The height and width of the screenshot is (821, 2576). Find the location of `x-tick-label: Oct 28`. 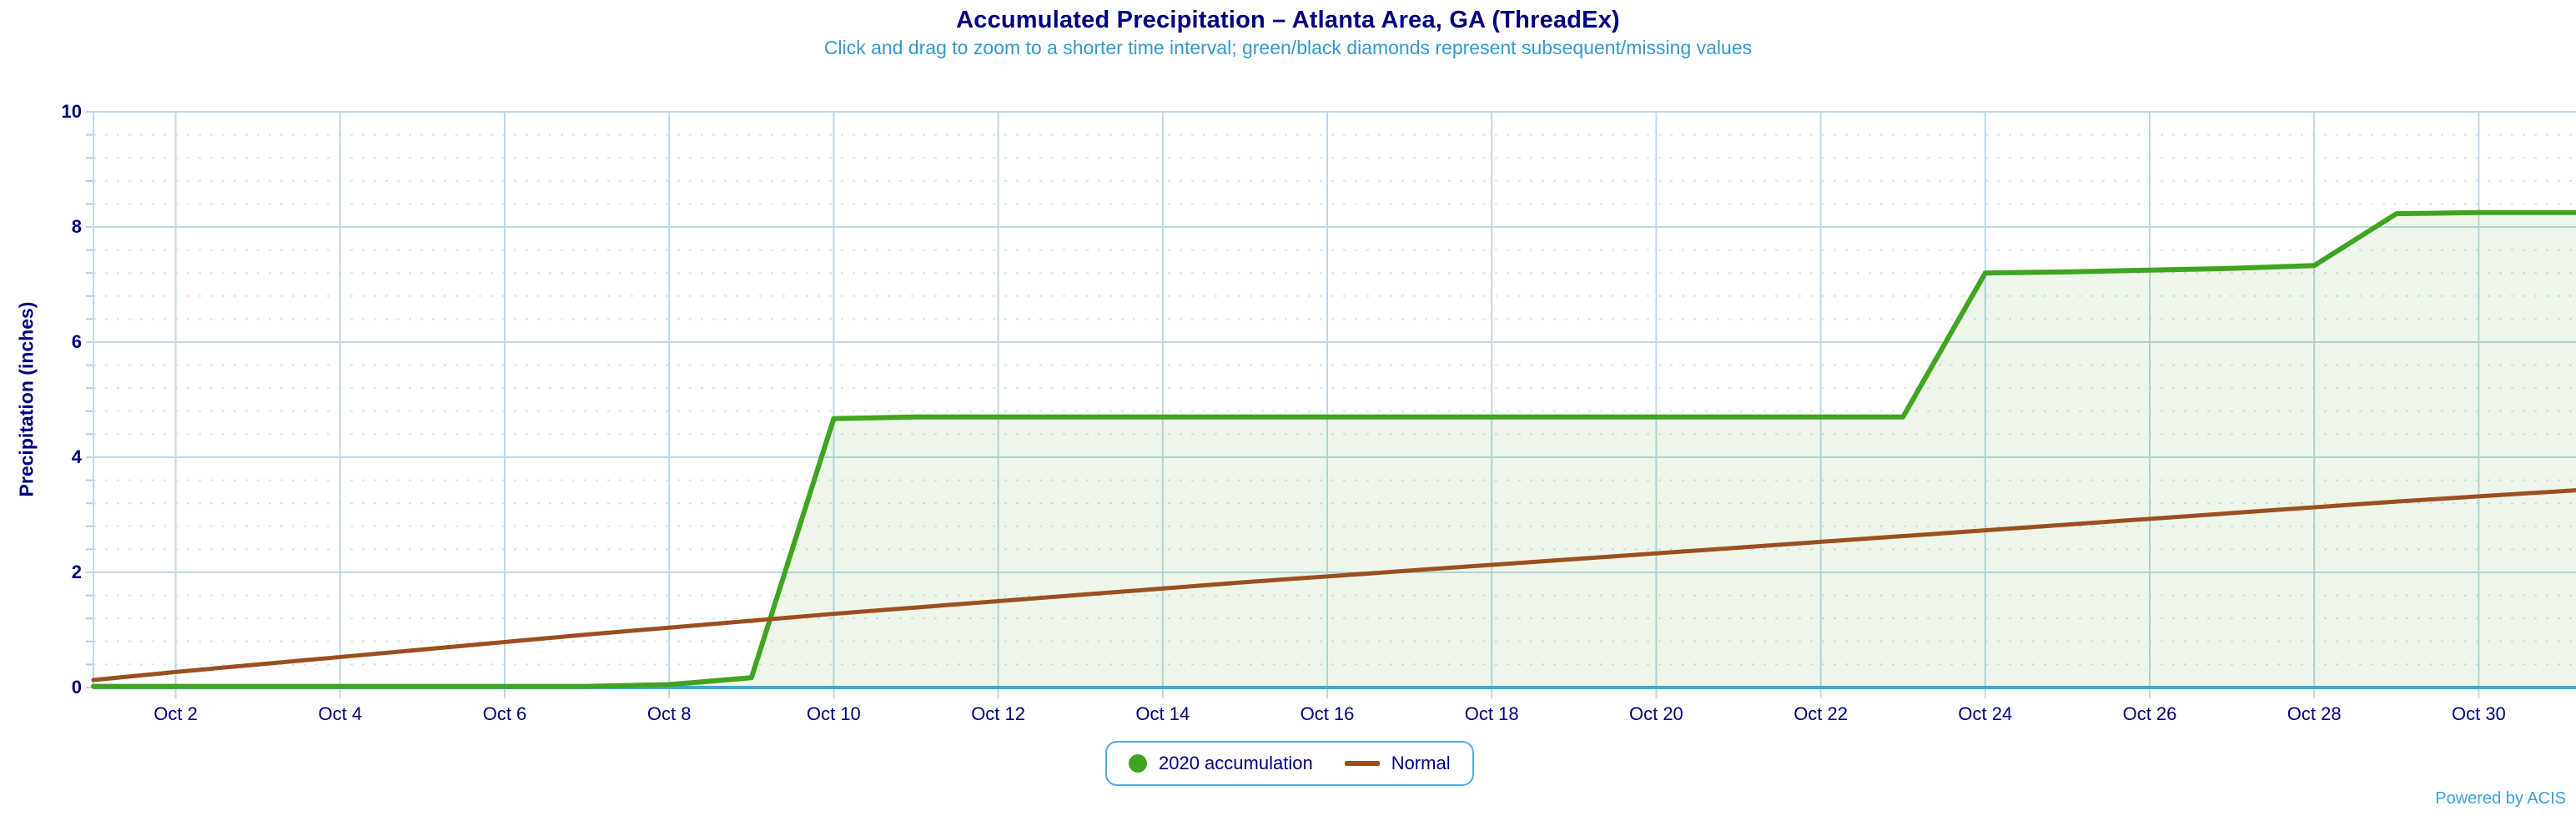

x-tick-label: Oct 28 is located at coordinates (2314, 714).